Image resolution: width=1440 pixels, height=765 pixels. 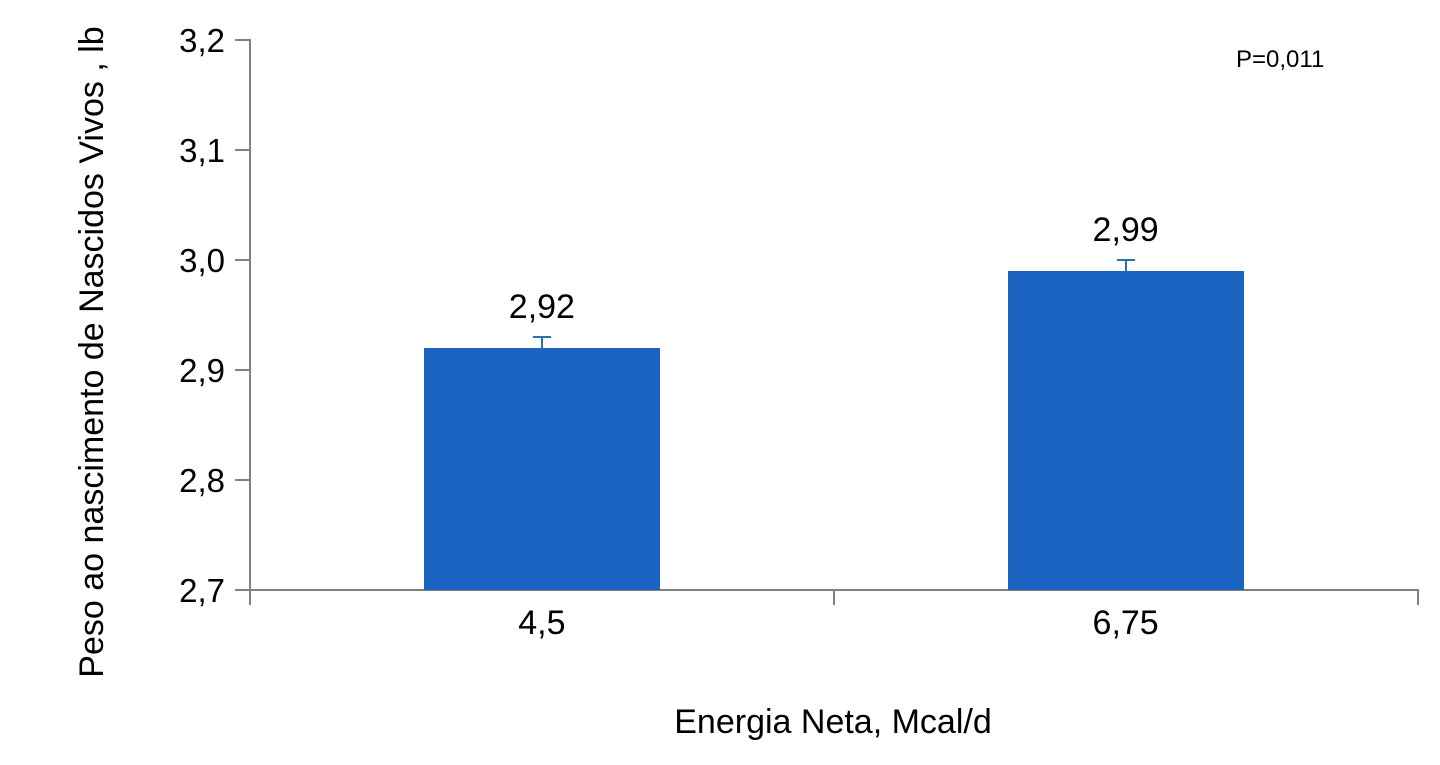 What do you see at coordinates (250, 322) in the screenshot?
I see `y-axis-line` at bounding box center [250, 322].